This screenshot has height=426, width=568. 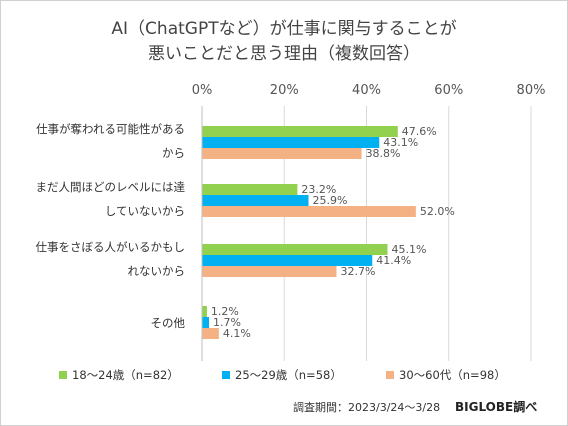 I want to click on source-brand: BIGLOBE調べ, so click(x=496, y=407).